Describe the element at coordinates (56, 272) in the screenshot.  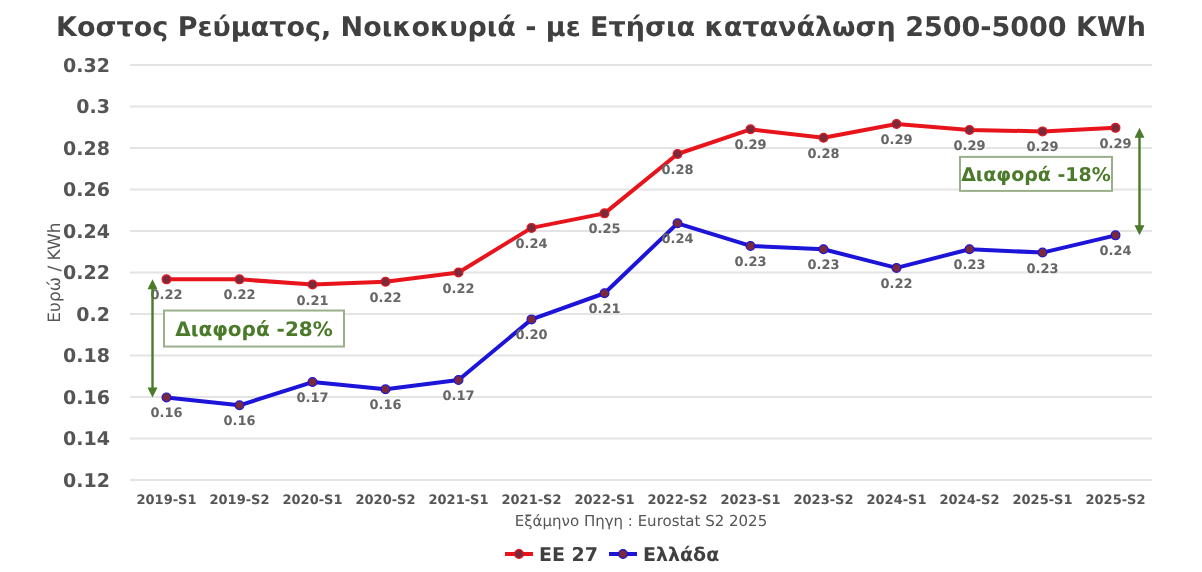
I see `y-axis-title: Ευρώ / KWh` at that location.